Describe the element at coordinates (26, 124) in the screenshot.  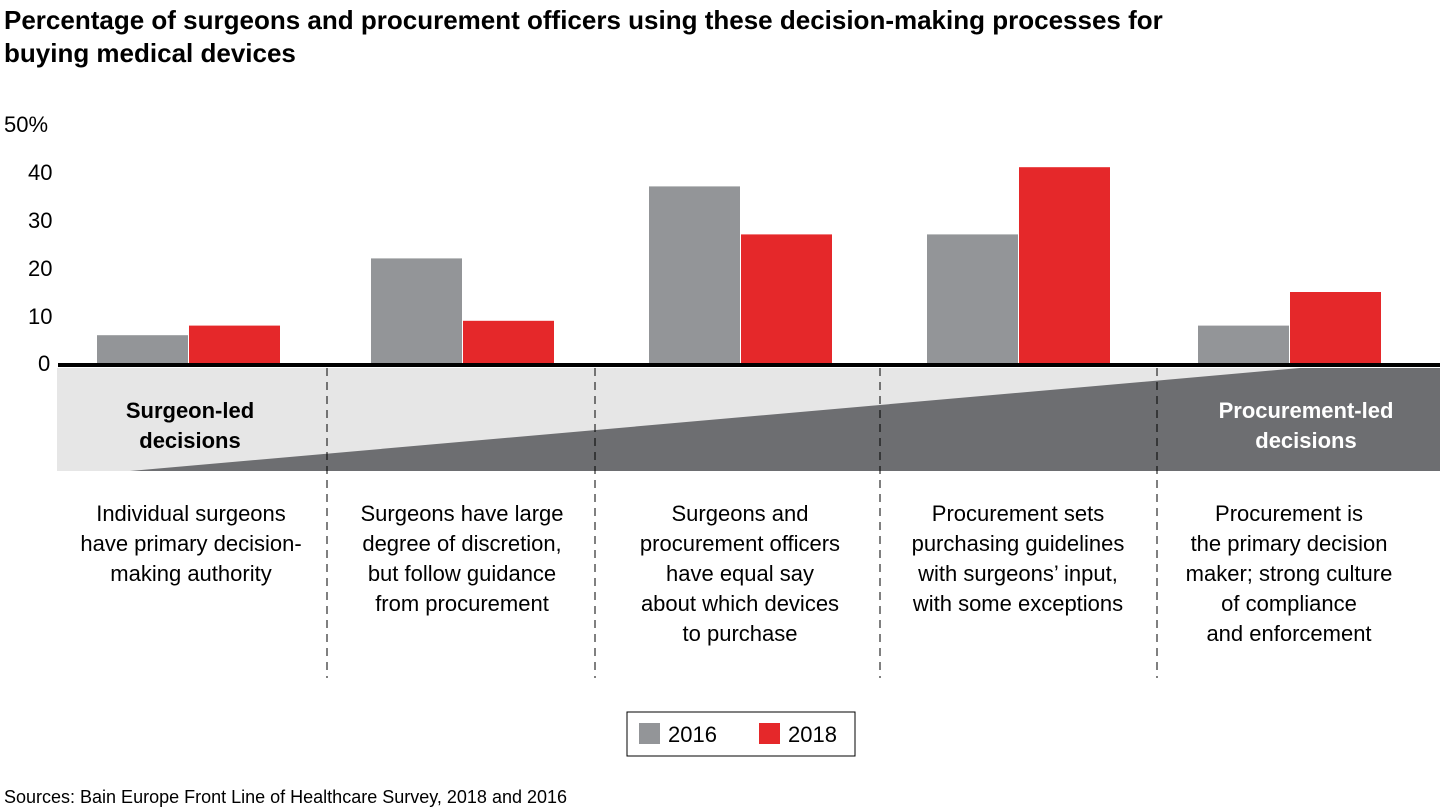
I see `y-tick-label: 50%` at that location.